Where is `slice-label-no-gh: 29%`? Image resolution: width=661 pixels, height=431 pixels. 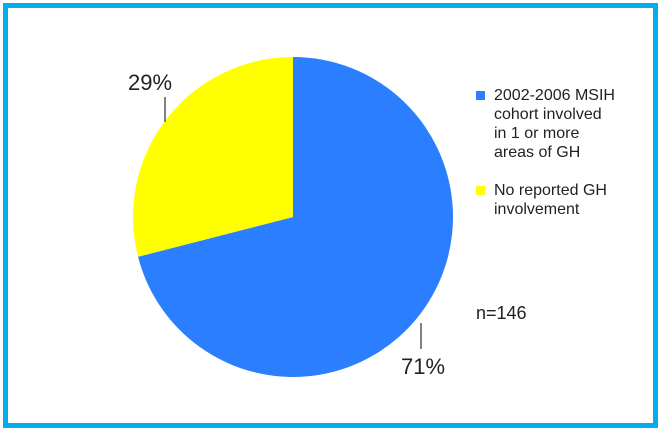 slice-label-no-gh: 29% is located at coordinates (150, 82).